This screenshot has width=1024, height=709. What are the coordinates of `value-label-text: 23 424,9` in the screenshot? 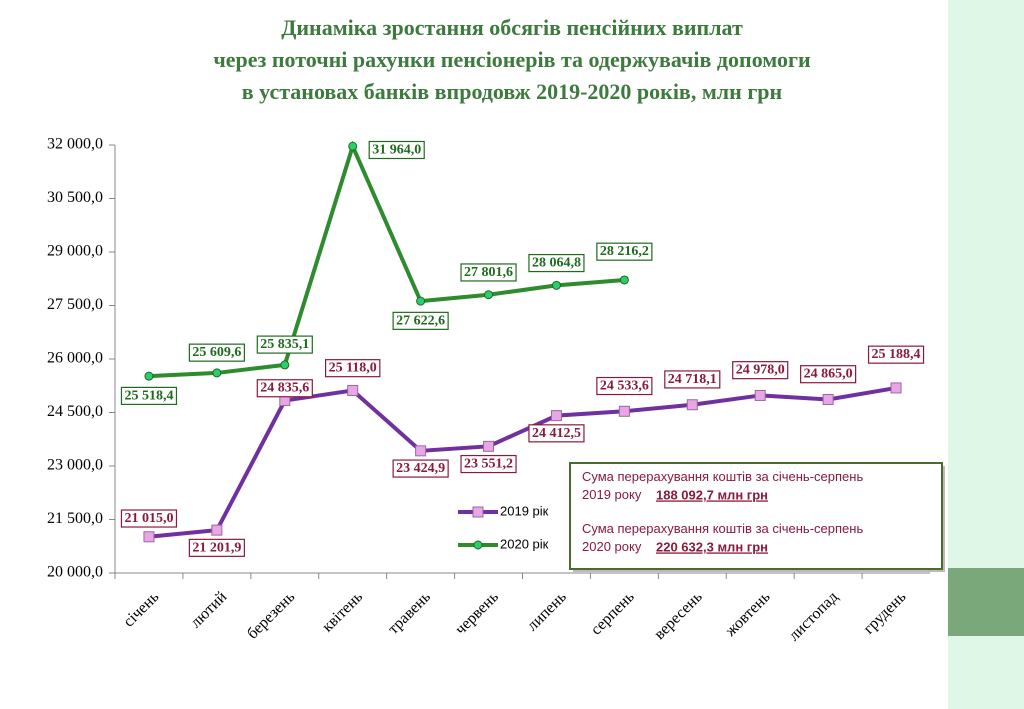 It's located at (420, 468).